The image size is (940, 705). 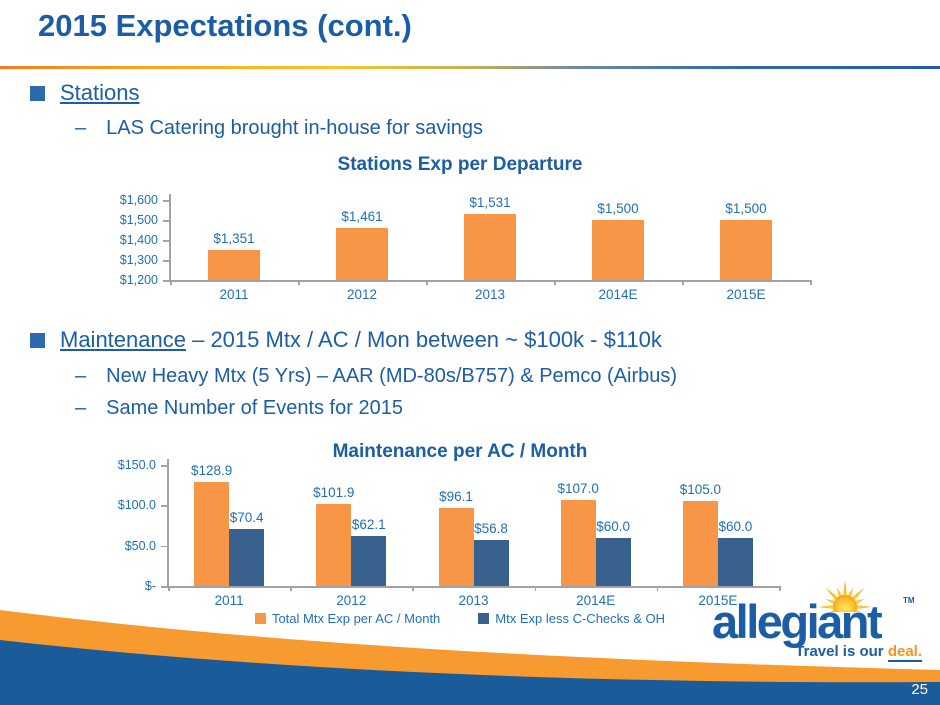 What do you see at coordinates (100, 92) in the screenshot?
I see `bullet-stations-label: Stations` at bounding box center [100, 92].